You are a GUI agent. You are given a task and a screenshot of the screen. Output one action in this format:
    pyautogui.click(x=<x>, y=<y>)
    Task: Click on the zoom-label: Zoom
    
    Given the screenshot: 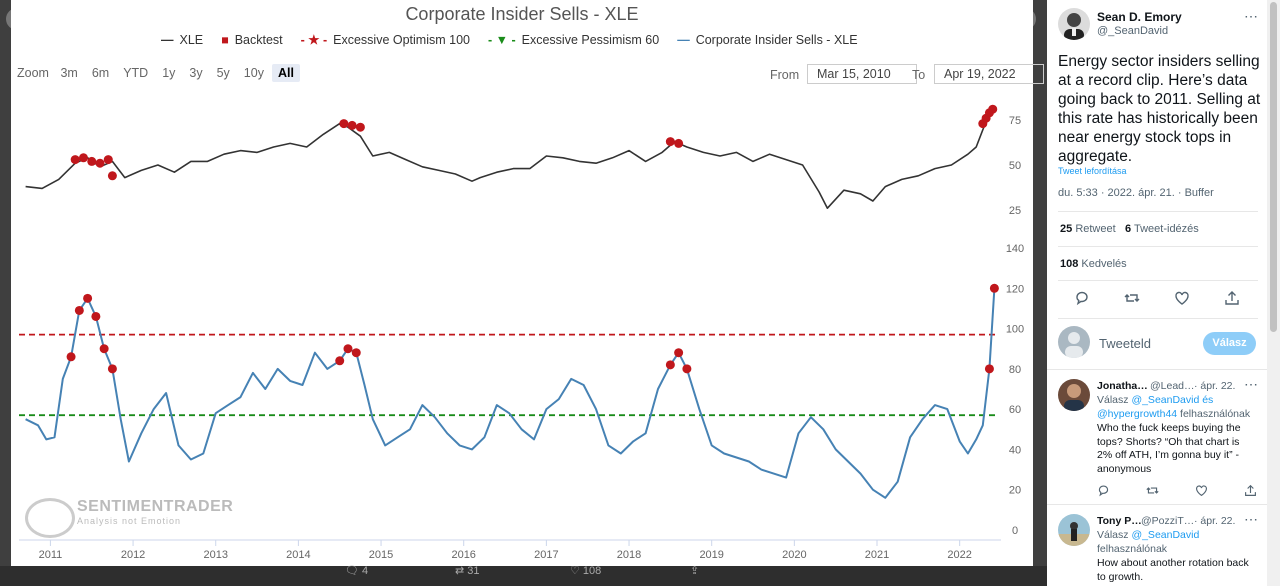 What is the action you would take?
    pyautogui.click(x=33, y=73)
    